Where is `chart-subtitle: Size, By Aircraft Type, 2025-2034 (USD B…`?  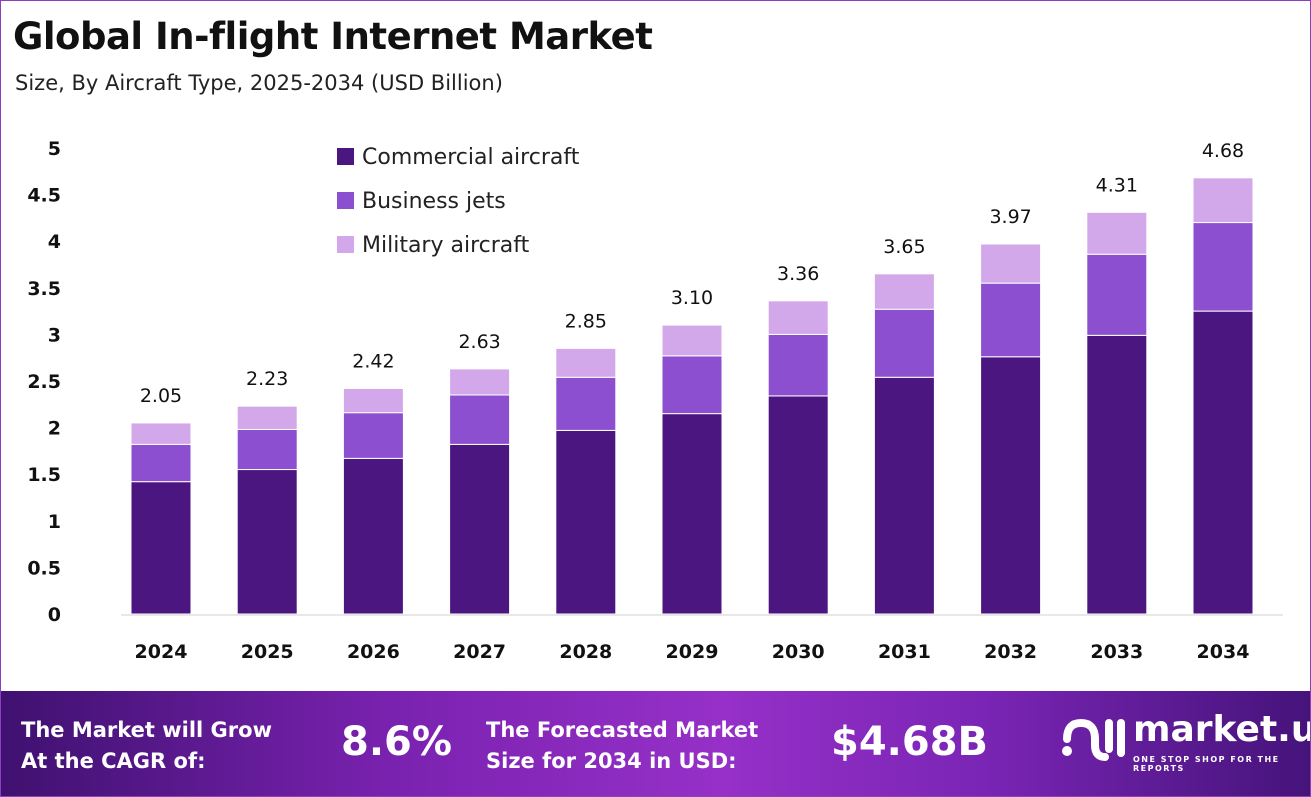 chart-subtitle: Size, By Aircraft Type, 2025-2034 (USD B… is located at coordinates (259, 83).